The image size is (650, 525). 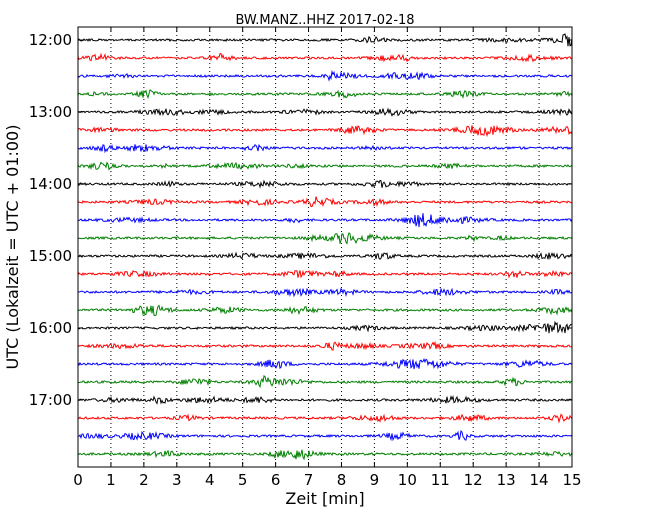 What do you see at coordinates (50, 184) in the screenshot?
I see `y-tick-label: 14:00` at bounding box center [50, 184].